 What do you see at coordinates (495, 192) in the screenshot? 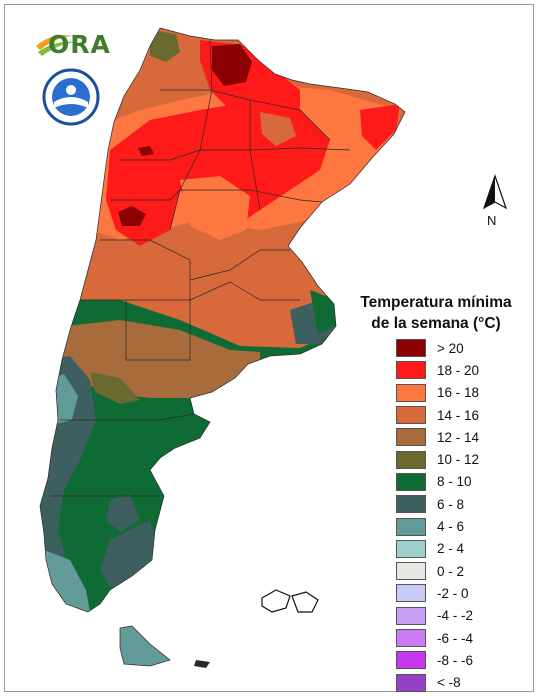
I see `north-arrow-icon` at bounding box center [495, 192].